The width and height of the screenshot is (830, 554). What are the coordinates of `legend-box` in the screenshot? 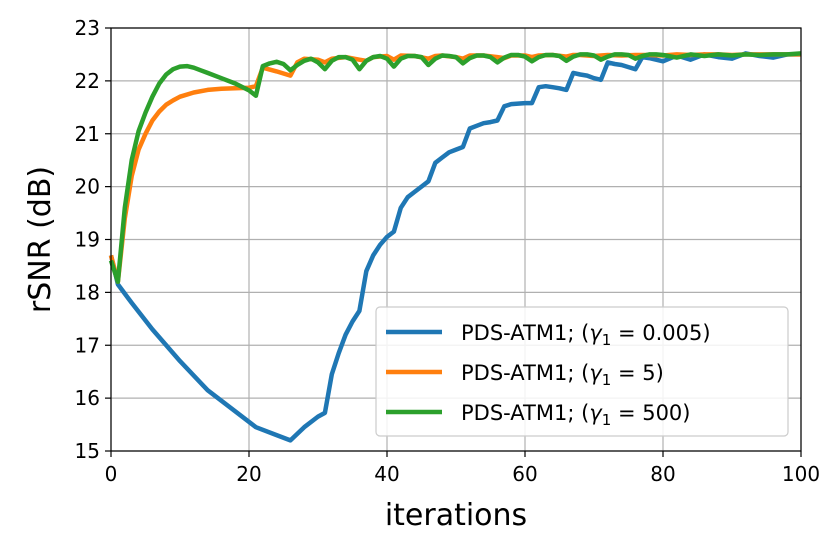 It's located at (582, 371).